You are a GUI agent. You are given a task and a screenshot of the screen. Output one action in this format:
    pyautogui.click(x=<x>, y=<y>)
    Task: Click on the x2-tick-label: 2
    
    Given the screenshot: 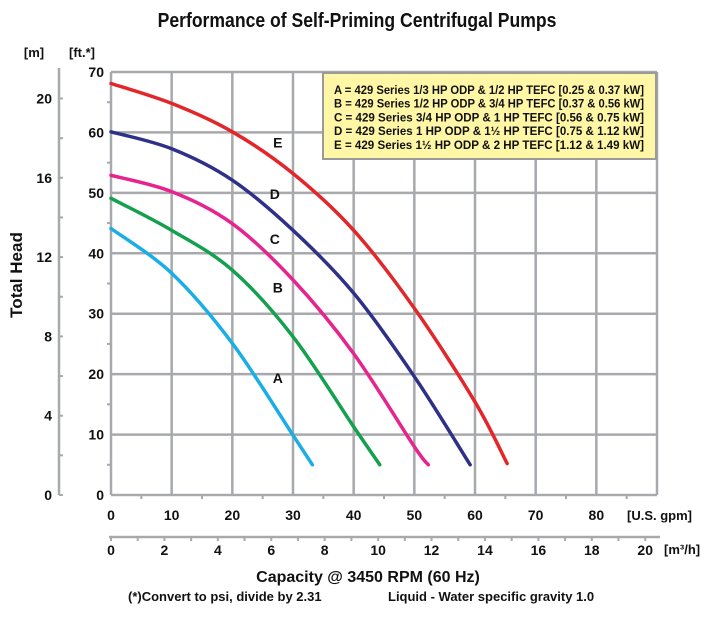 What is the action you would take?
    pyautogui.click(x=165, y=550)
    